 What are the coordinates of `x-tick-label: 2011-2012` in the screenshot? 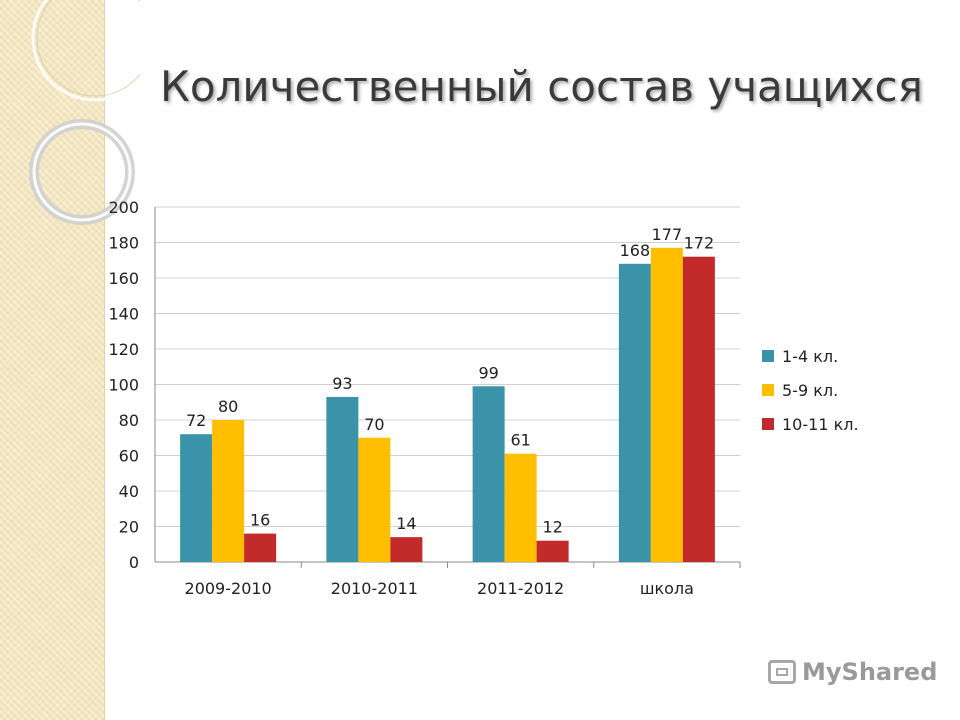 It's located at (520, 588).